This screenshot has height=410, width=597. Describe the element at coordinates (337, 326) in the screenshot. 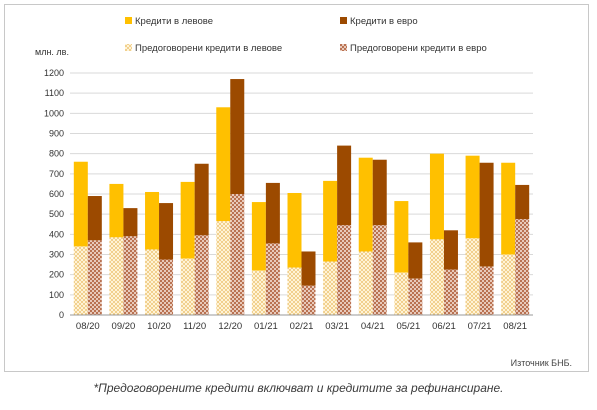

I see `x-tick-label: 03/21` at that location.